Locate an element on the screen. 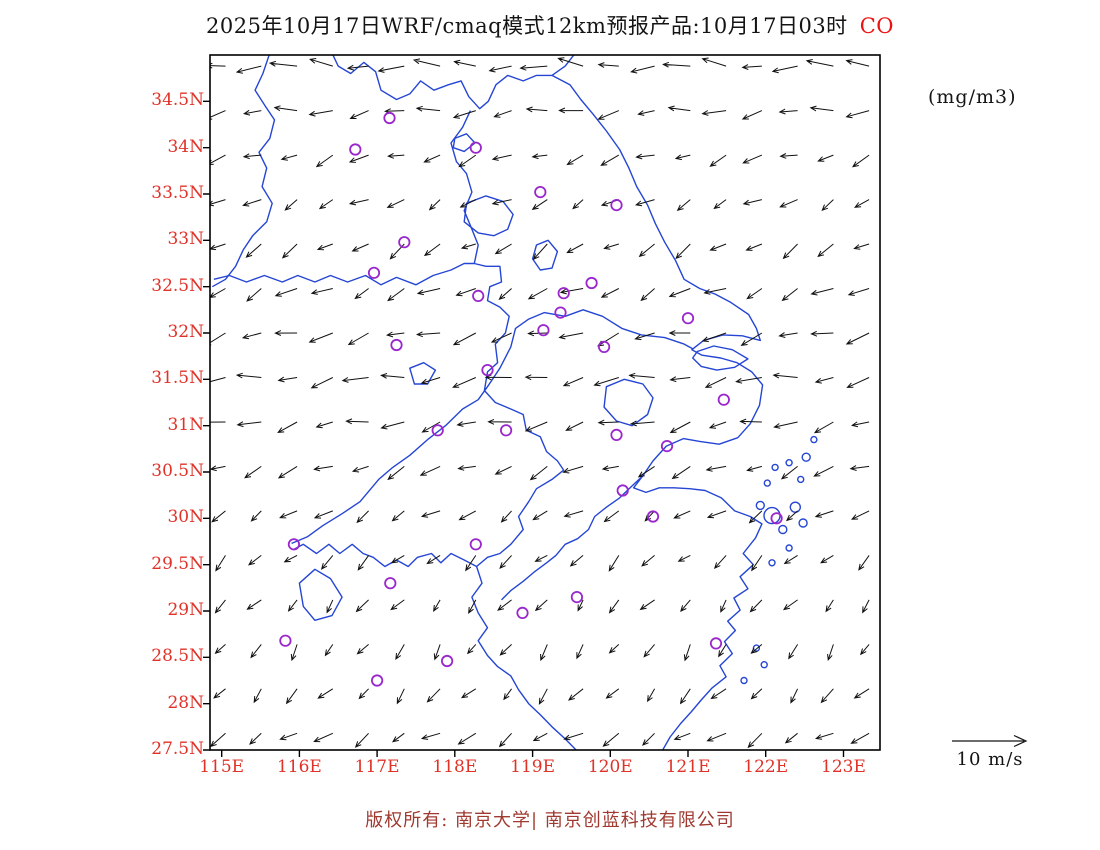 This screenshot has width=1100, height=850. island-chongming is located at coordinates (720, 358).